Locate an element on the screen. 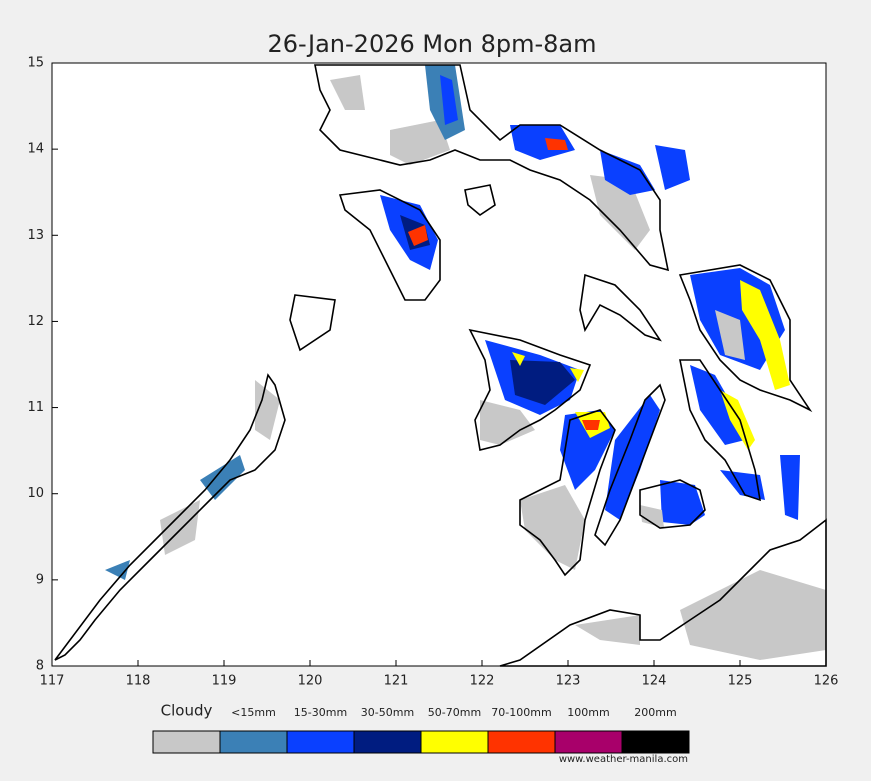 Image resolution: width=871 pixels, height=781 pixels. legend-label: 70-100mm is located at coordinates (521, 712).